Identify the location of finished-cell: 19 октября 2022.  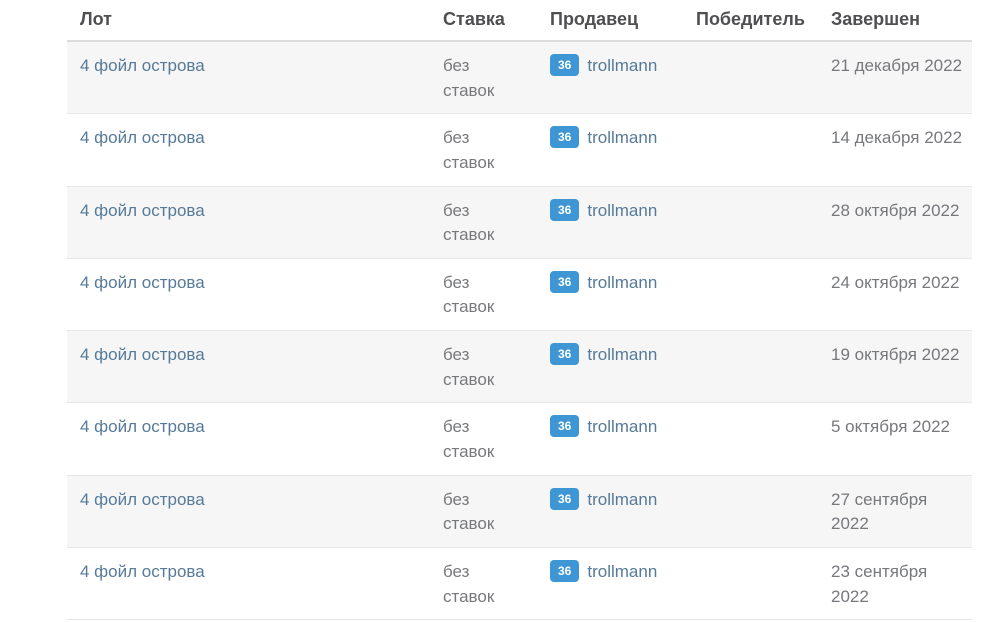
(895, 367).